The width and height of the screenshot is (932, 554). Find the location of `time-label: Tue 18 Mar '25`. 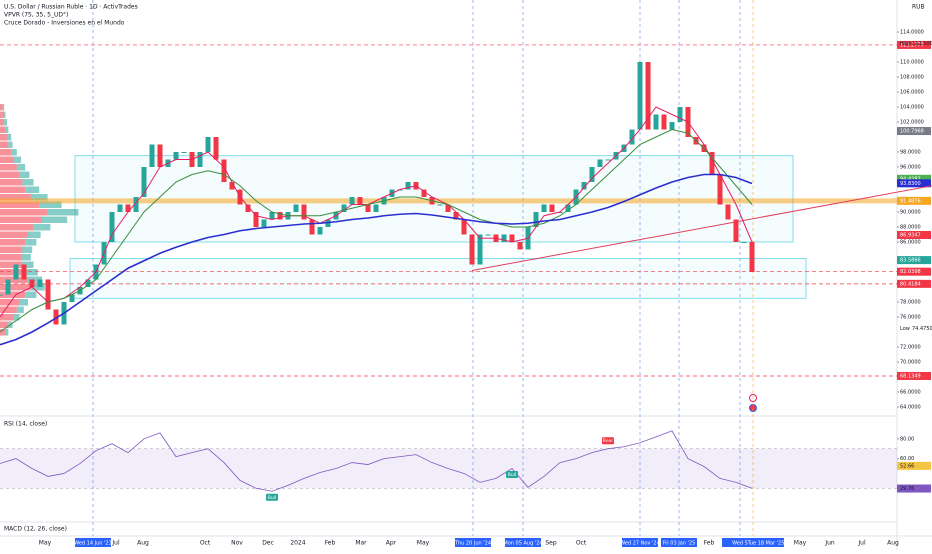

time-label: Tue 18 Mar '25 is located at coordinates (766, 544).